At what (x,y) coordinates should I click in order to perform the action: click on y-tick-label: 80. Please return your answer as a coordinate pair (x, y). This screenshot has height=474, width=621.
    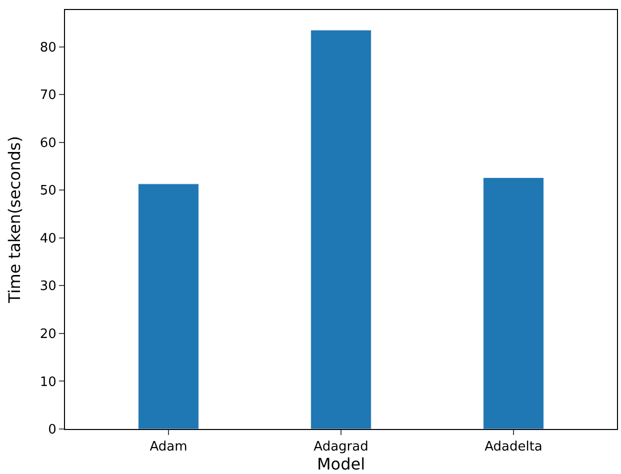
    Looking at the image, I should click on (48, 48).